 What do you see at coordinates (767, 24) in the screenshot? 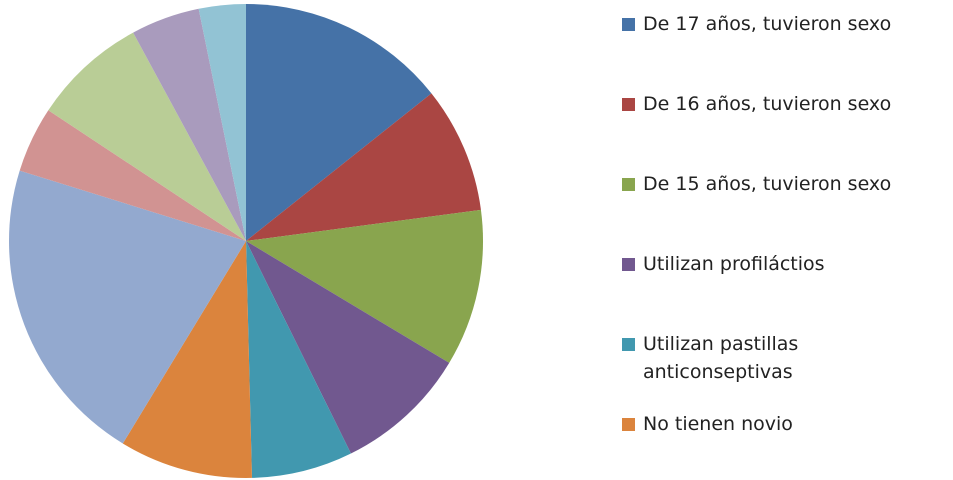
I see `legend-label: De 17 años, tuvieron sexo` at bounding box center [767, 24].